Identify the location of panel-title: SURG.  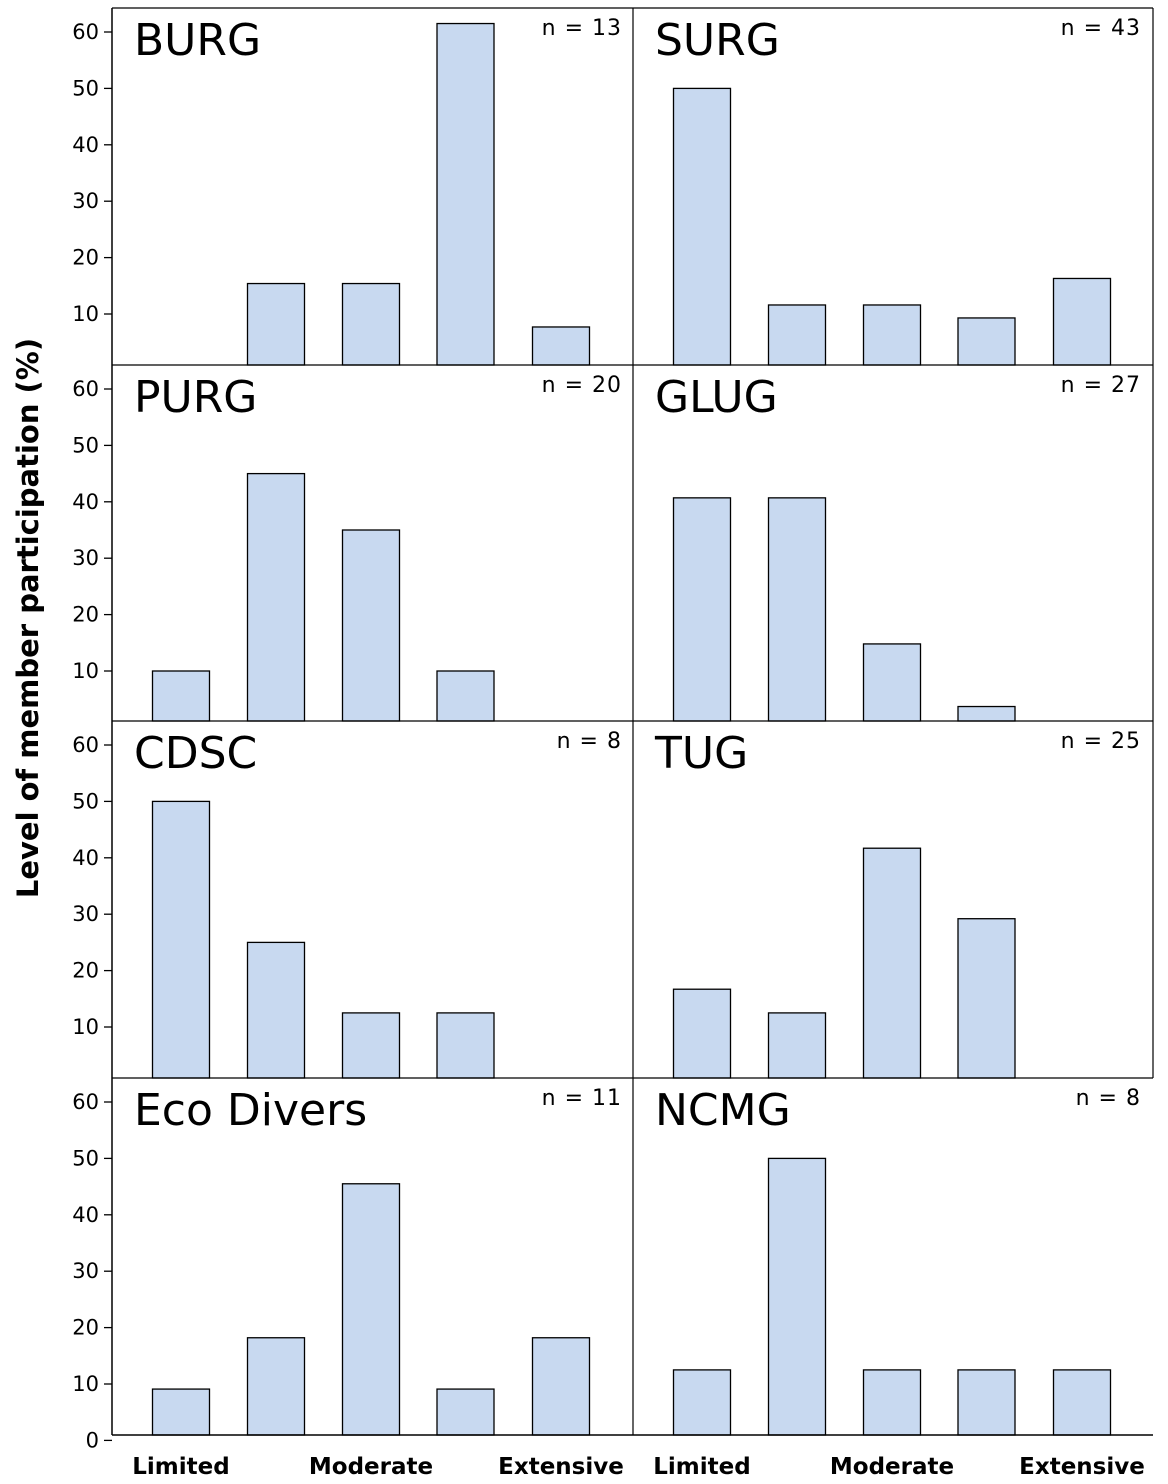
(717, 40).